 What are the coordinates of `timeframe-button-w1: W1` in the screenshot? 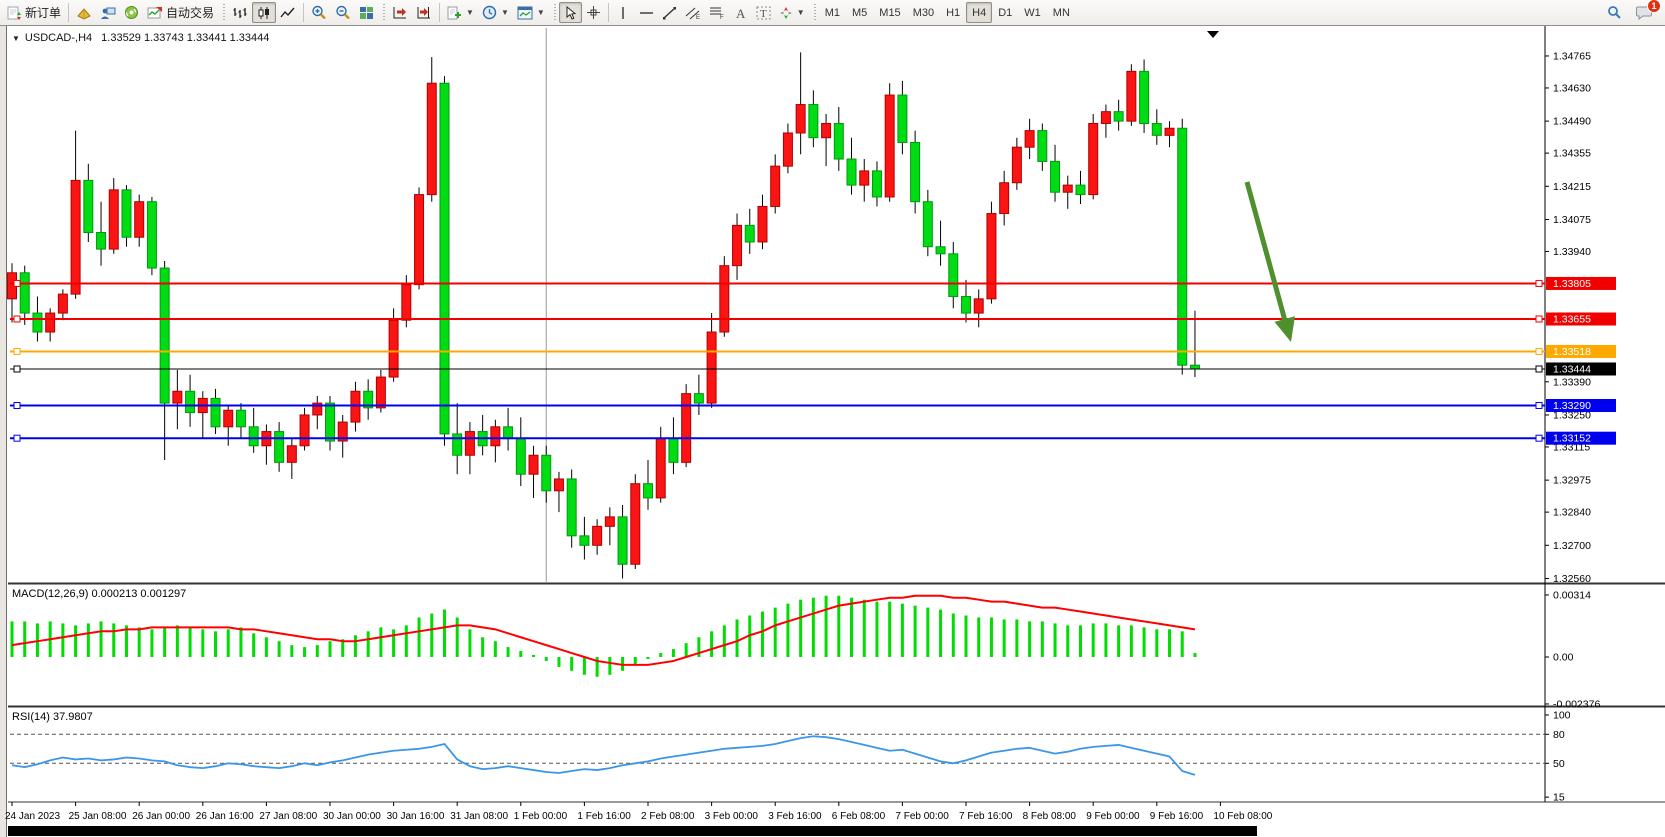 It's located at (1032, 12).